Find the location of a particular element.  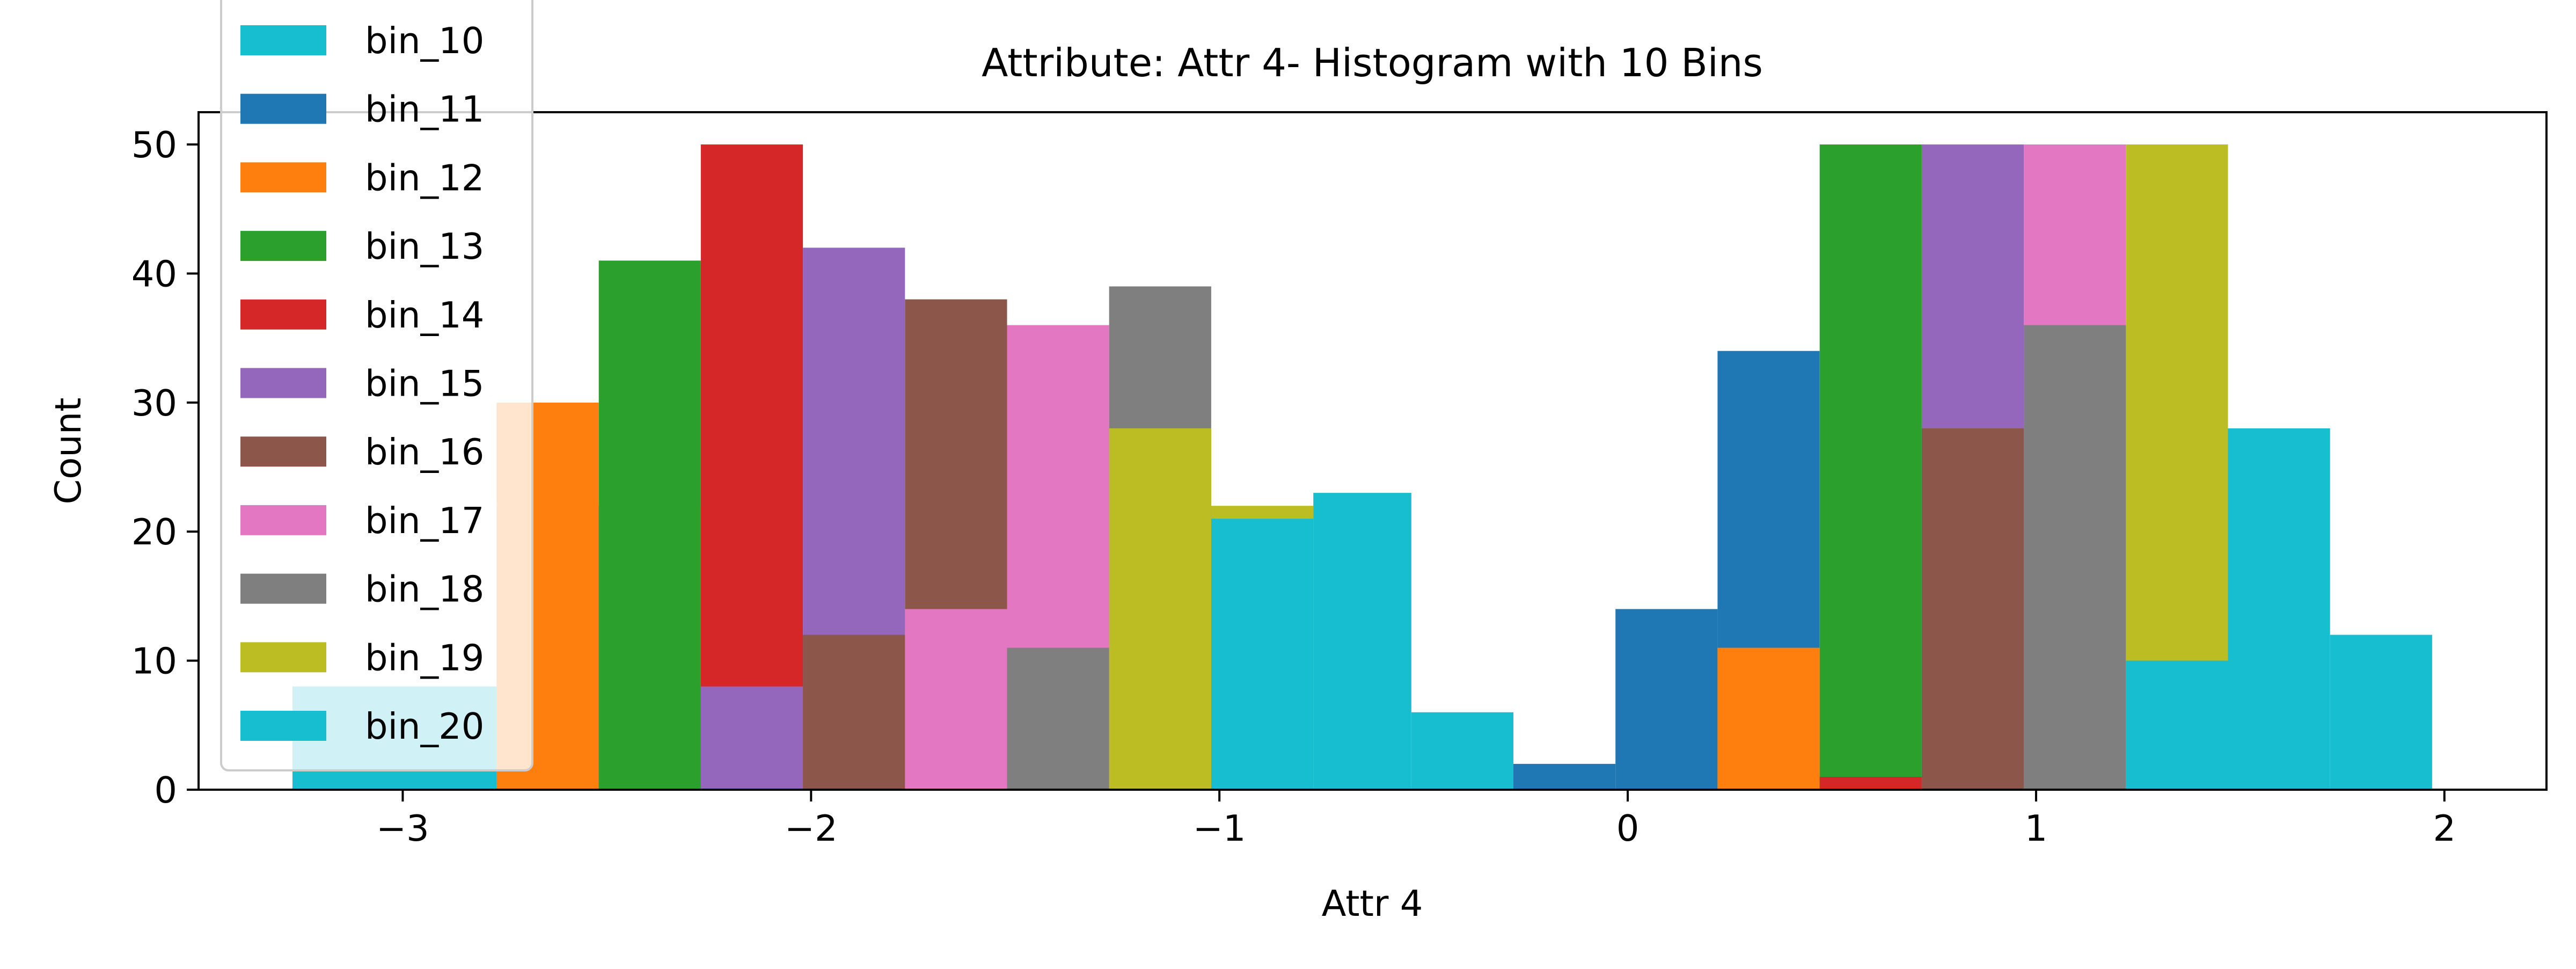

y-tick-label: 0 is located at coordinates (165, 790).